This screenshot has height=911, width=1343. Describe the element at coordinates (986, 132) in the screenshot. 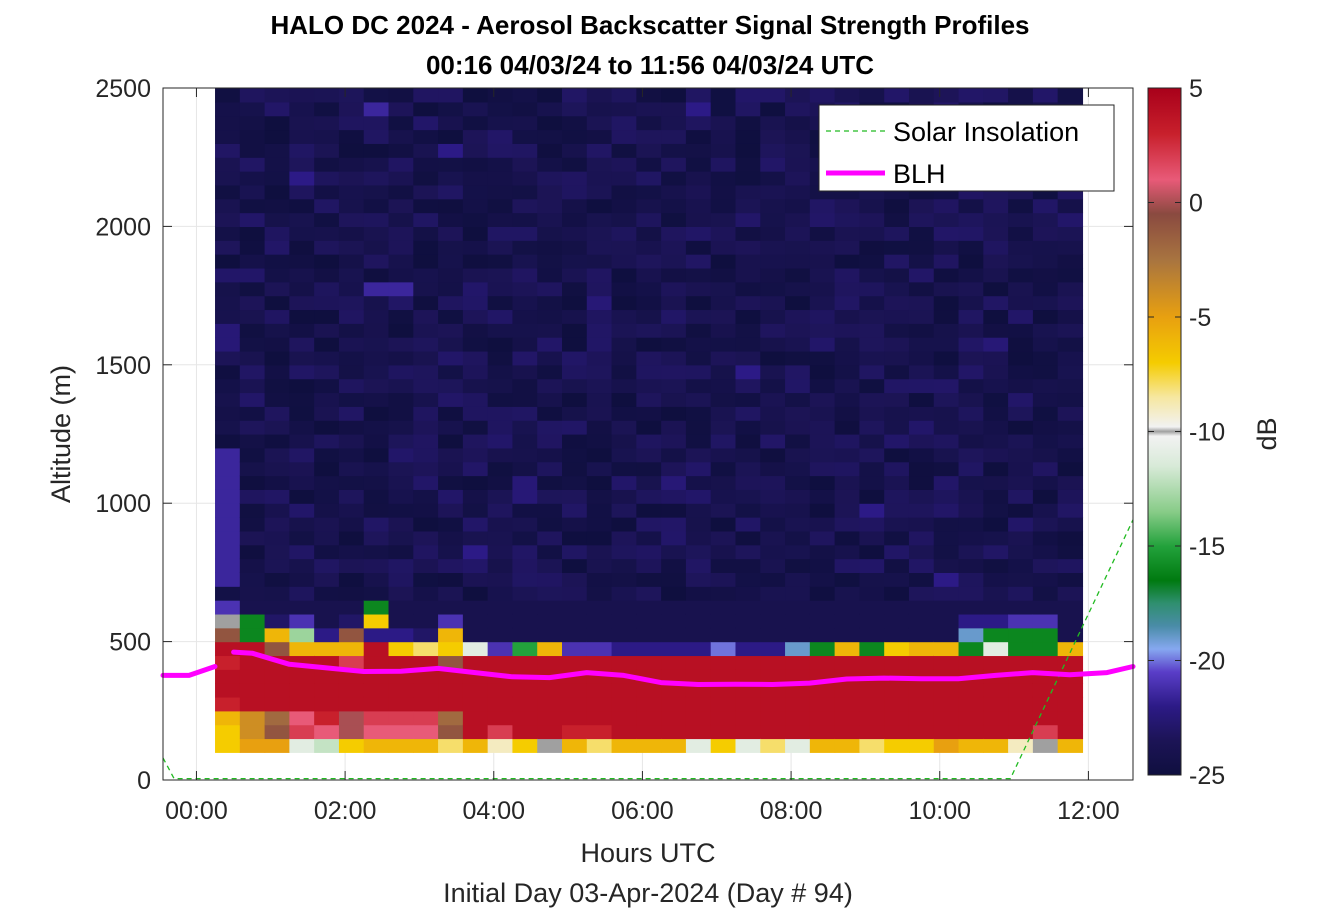

I see `legend-solar-label: Solar Insolation` at that location.